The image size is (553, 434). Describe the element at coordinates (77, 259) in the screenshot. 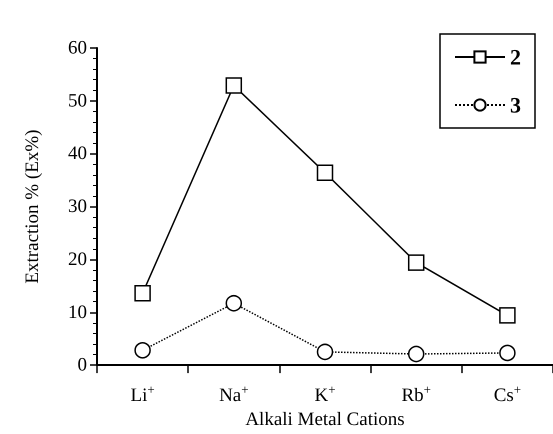

I see `y-tick-label: 20` at that location.